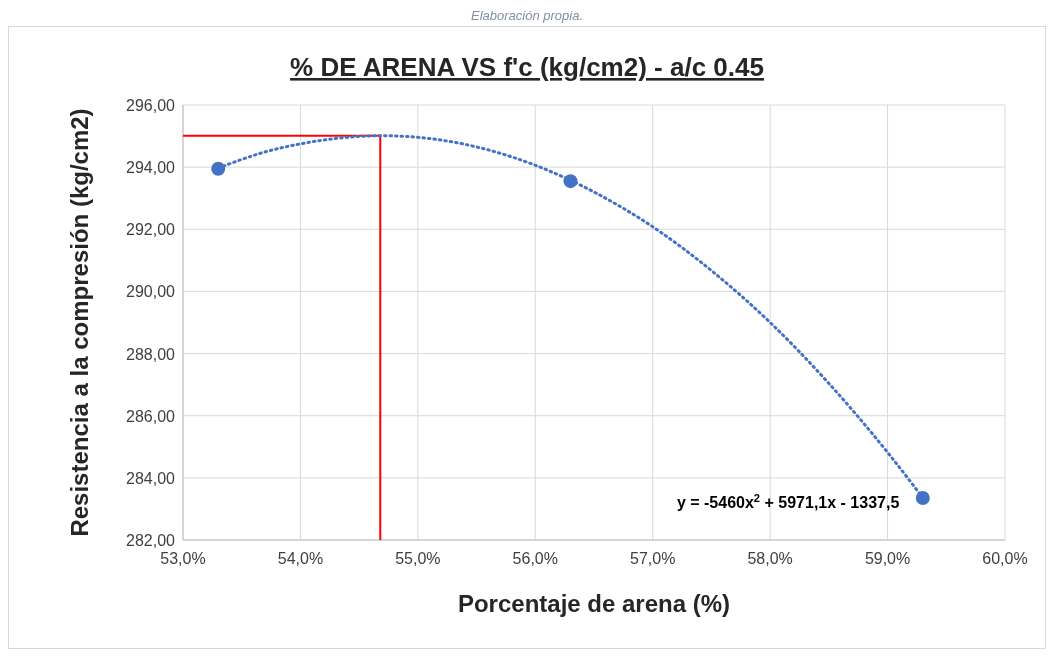 The width and height of the screenshot is (1054, 657). What do you see at coordinates (151, 540) in the screenshot?
I see `y-tick-label: 282,00` at bounding box center [151, 540].